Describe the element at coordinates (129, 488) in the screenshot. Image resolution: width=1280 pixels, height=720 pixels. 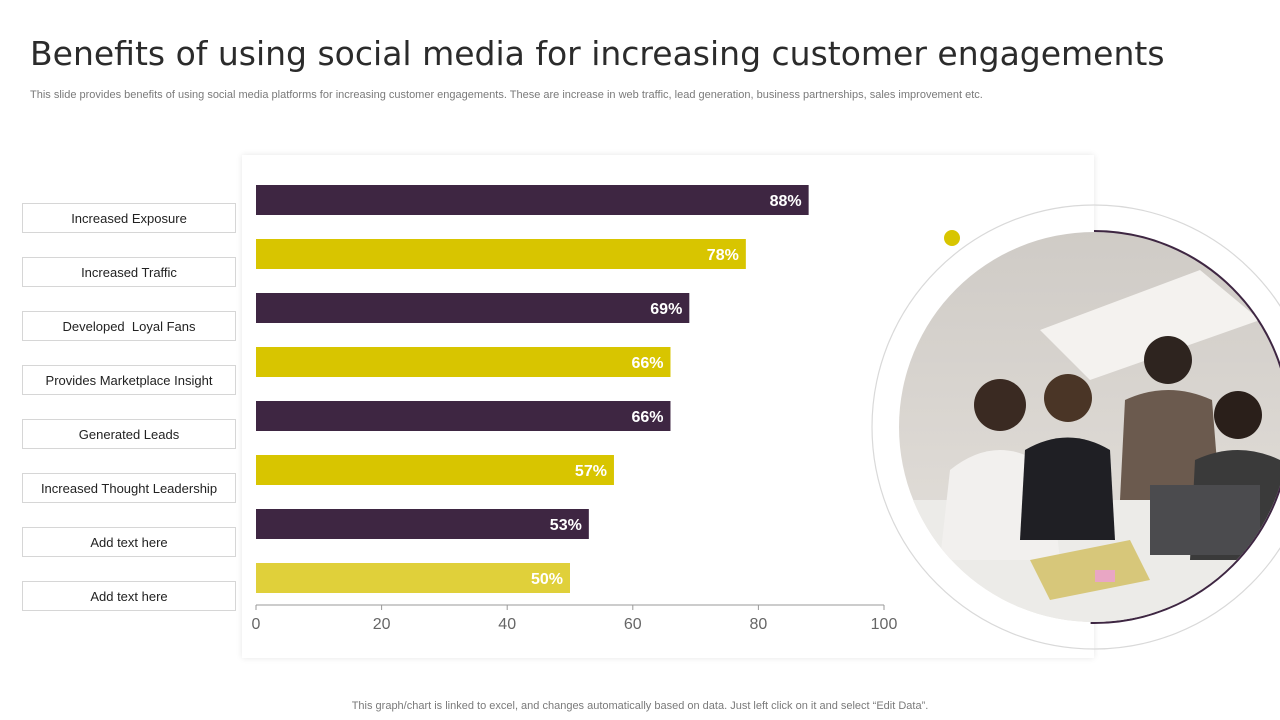
I see `category-label: Increased Thought Leadership` at that location.